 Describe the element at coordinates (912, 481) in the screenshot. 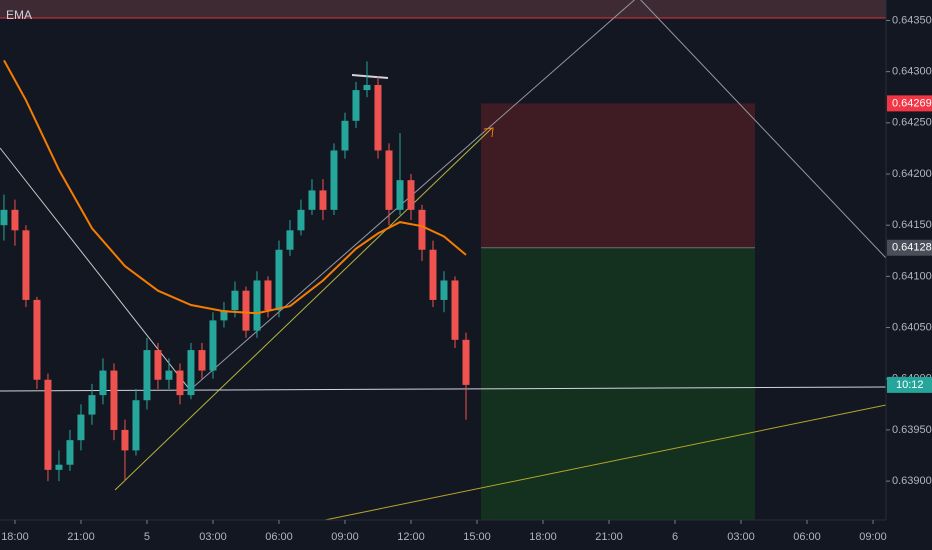

I see `y-tick-label: 0.63900` at that location.